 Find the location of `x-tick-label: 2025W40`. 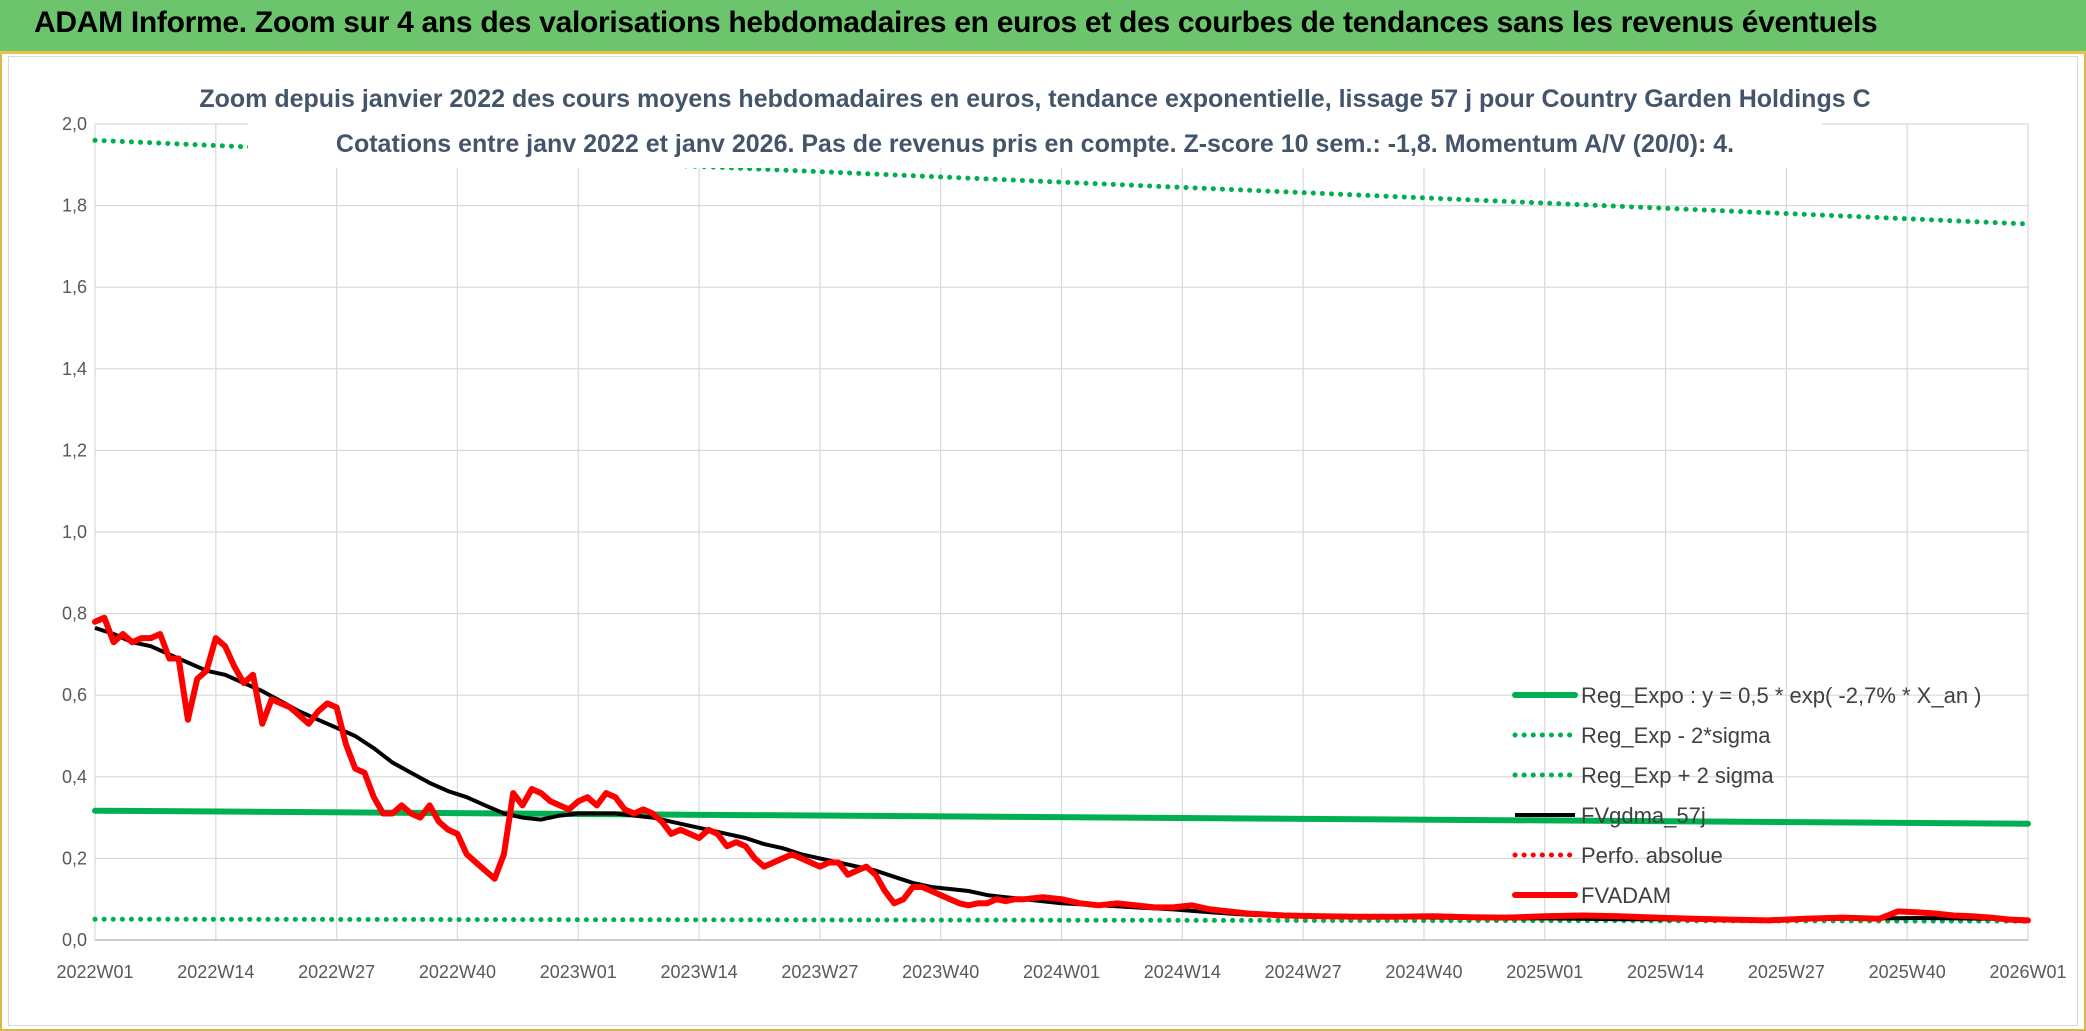

x-tick-label: 2025W40 is located at coordinates (1907, 972).